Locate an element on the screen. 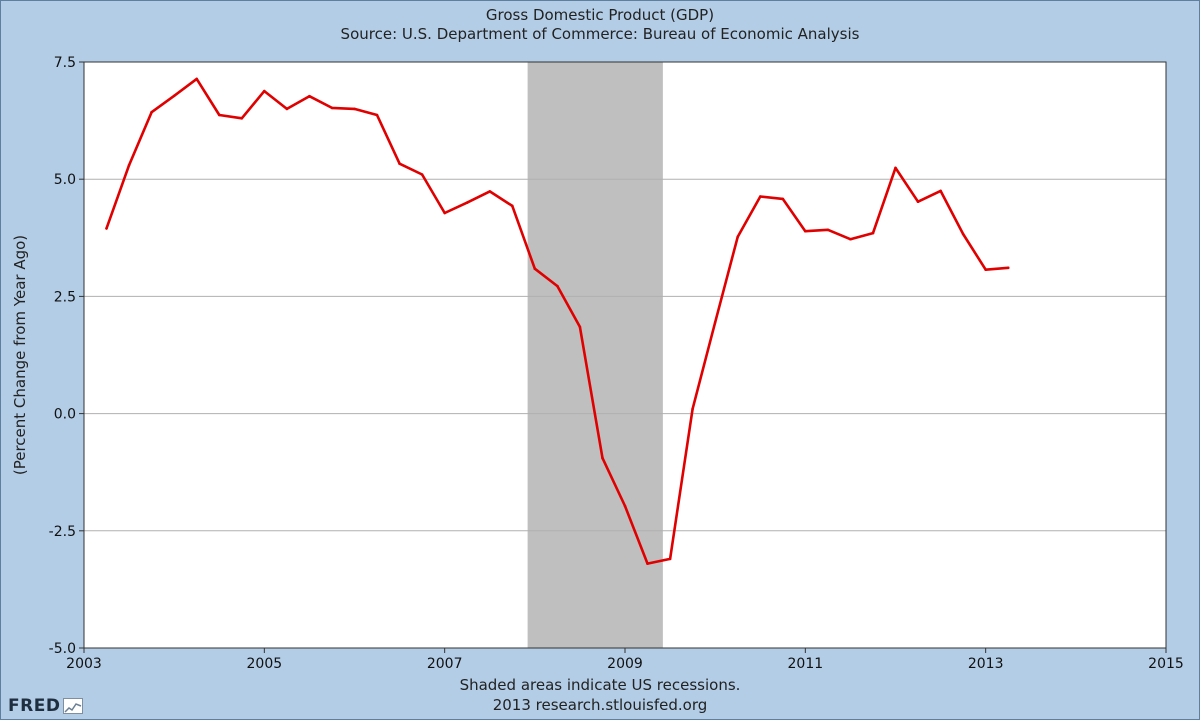 The image size is (1200, 720). y-tick-label: -5.0 is located at coordinates (62, 649).